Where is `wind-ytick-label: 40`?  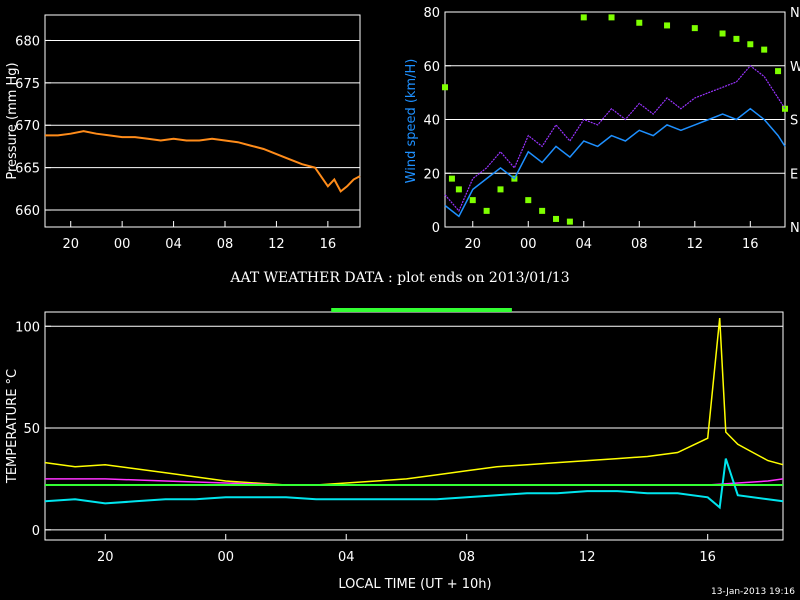 wind-ytick-label: 40 is located at coordinates (431, 121).